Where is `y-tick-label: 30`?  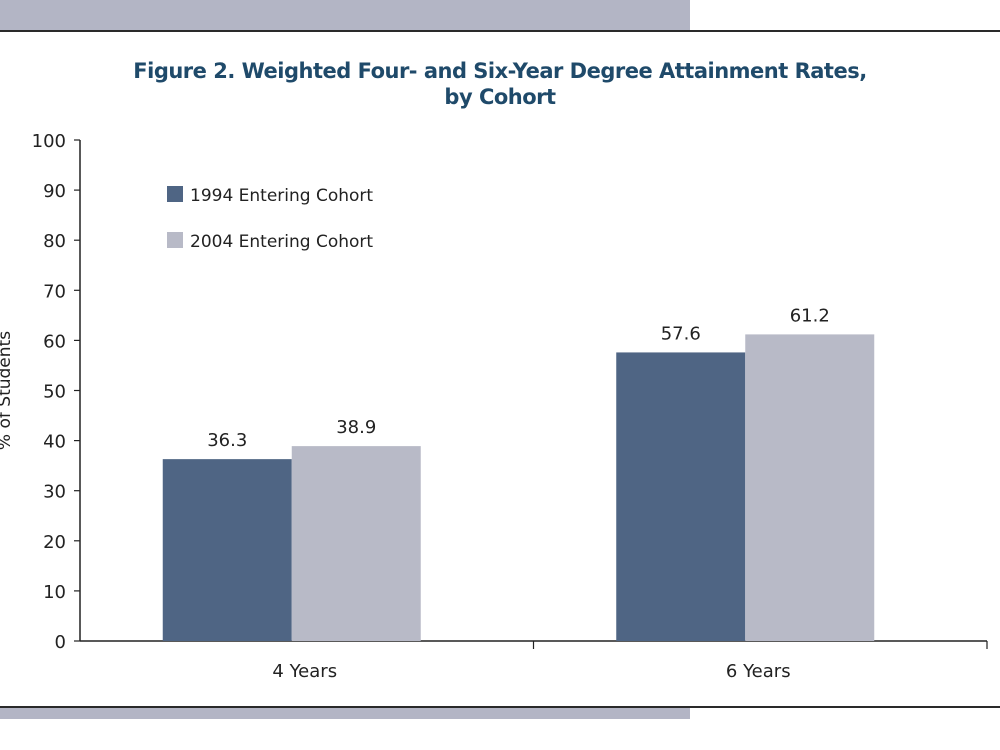
y-tick-label: 30 is located at coordinates (54, 492).